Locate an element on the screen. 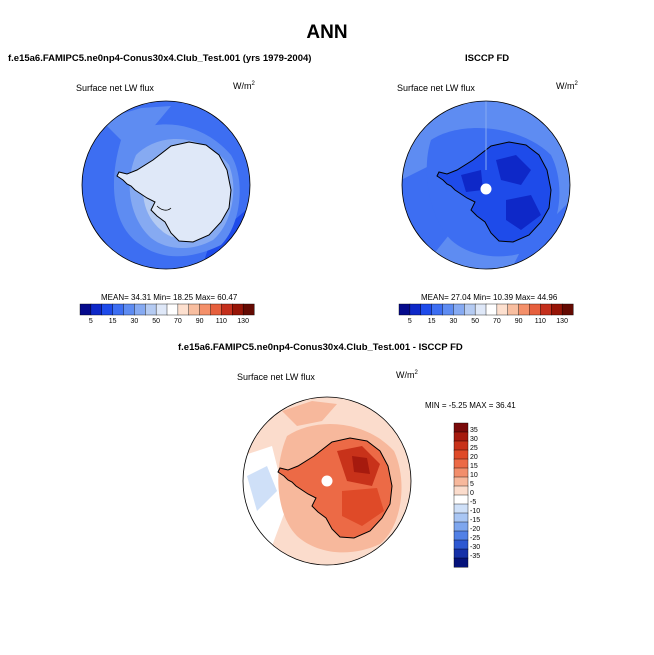  figure-title: ANN is located at coordinates (327, 32).